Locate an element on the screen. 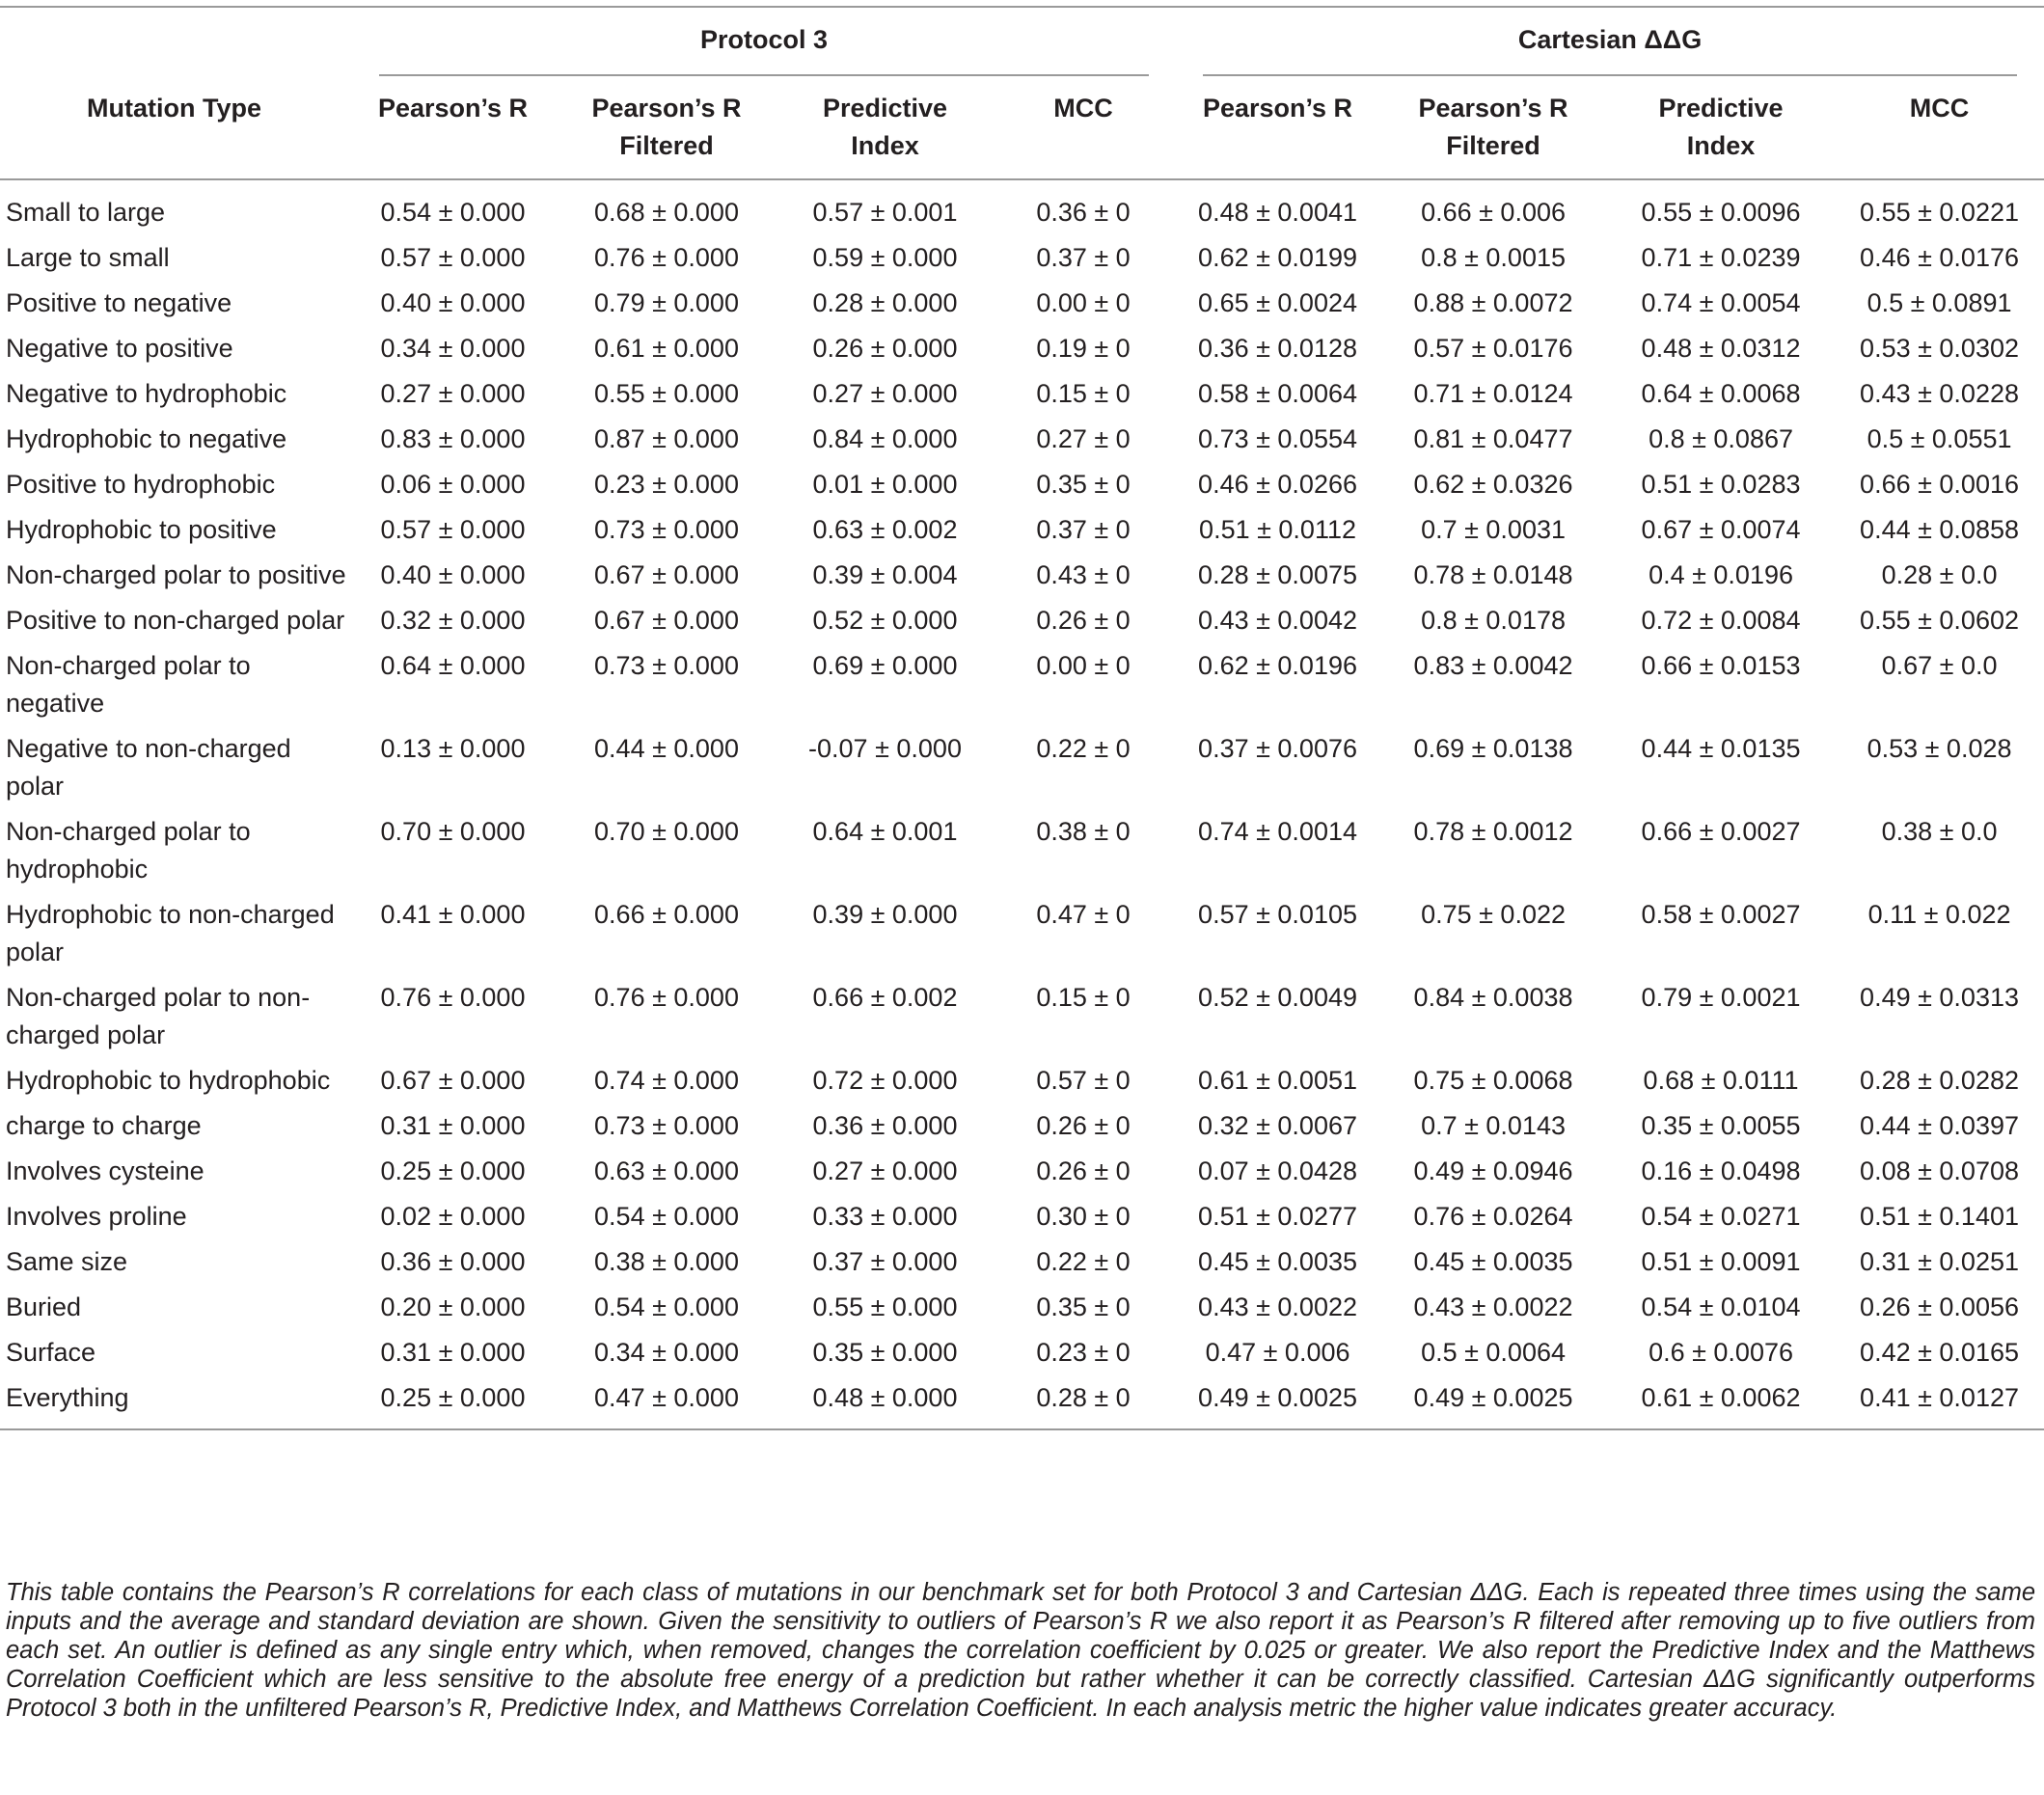 The height and width of the screenshot is (1795, 2044). table-cell: 0.74 ± 0.0014 is located at coordinates (1277, 831).